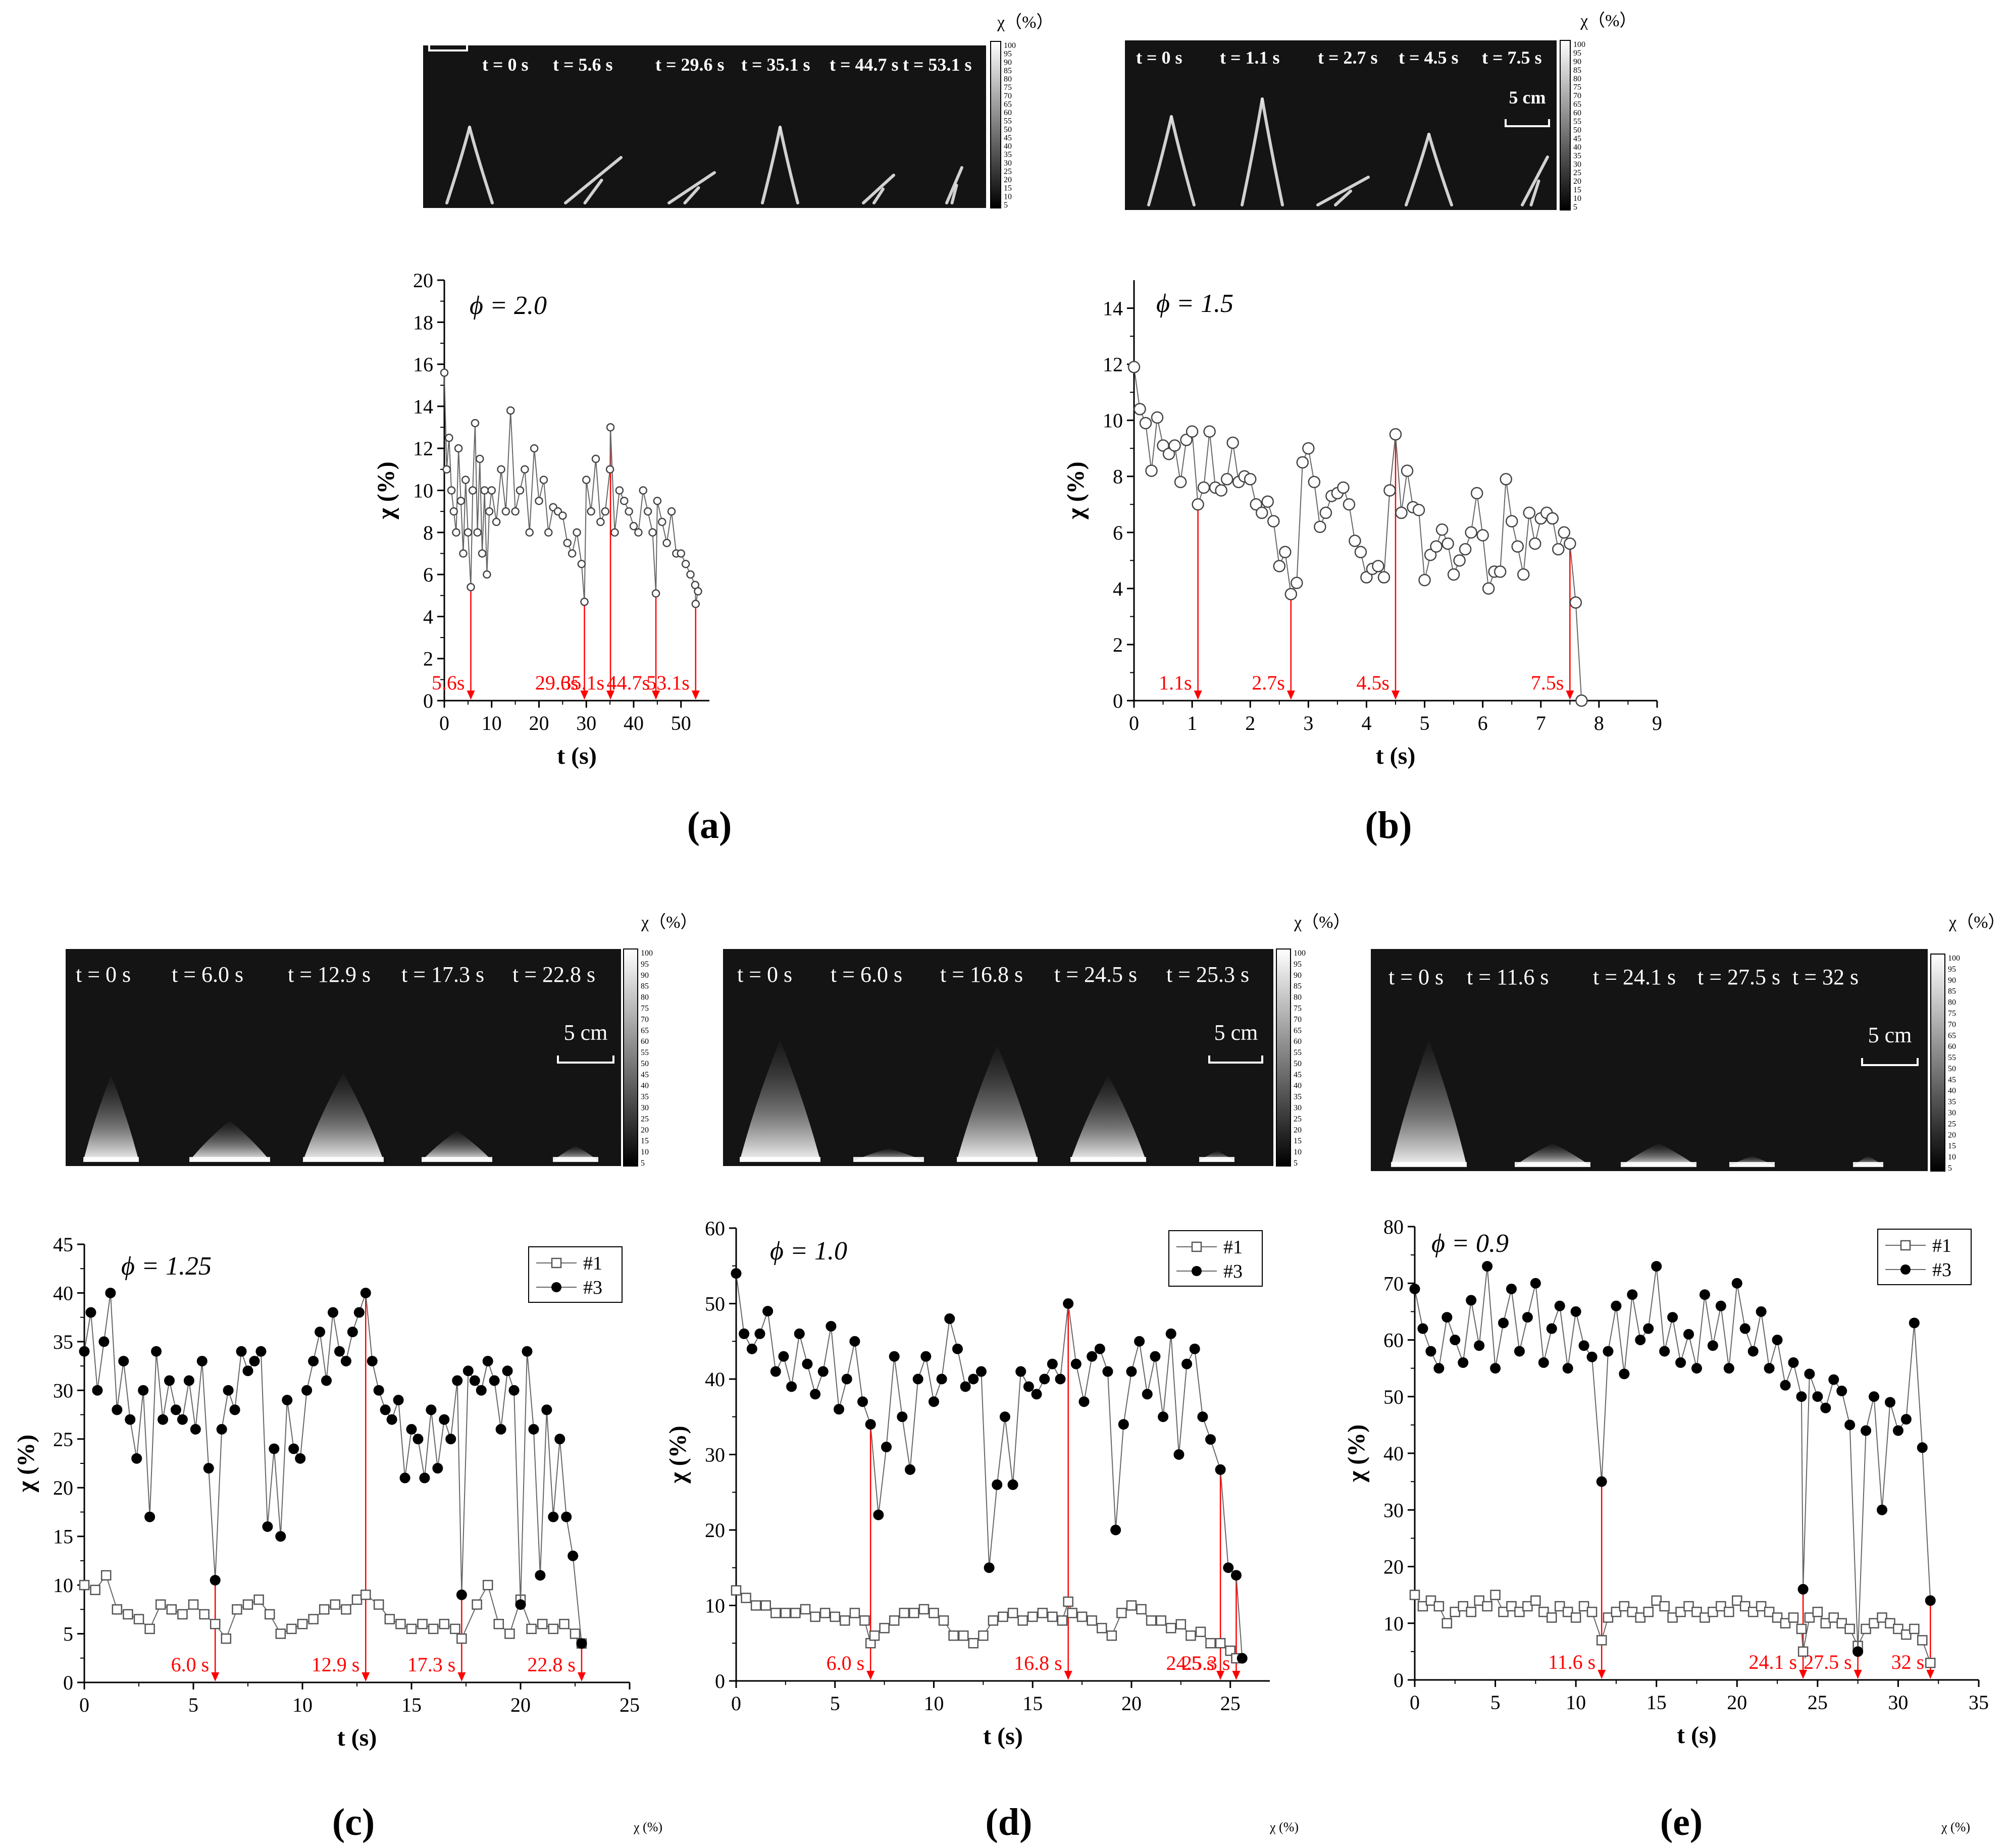  What do you see at coordinates (193, 1705) in the screenshot?
I see `x-tick-label: 5` at bounding box center [193, 1705].